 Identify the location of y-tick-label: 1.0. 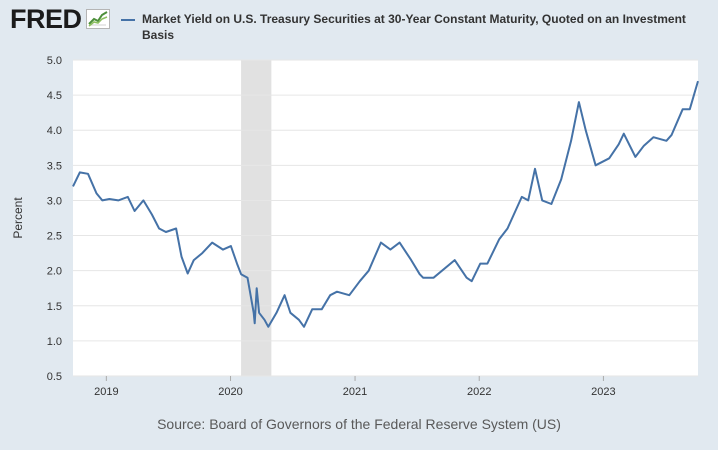
(54, 342).